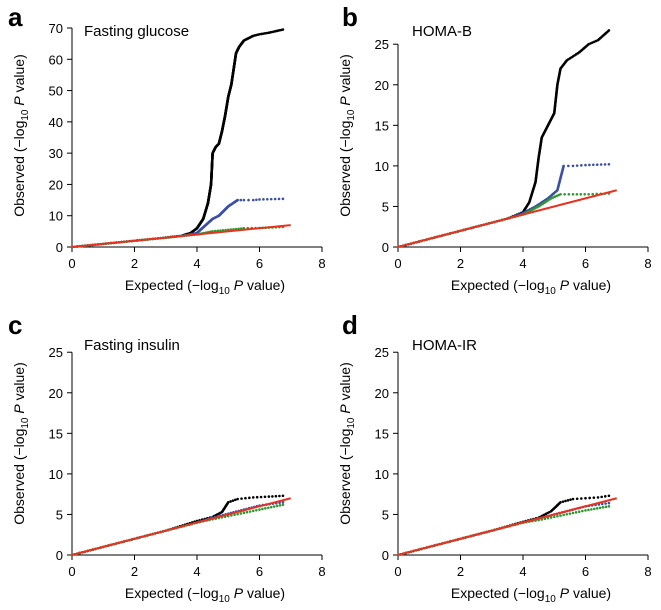 This screenshot has width=661, height=610. What do you see at coordinates (56, 122) in the screenshot?
I see `y-tick-label: 40` at bounding box center [56, 122].